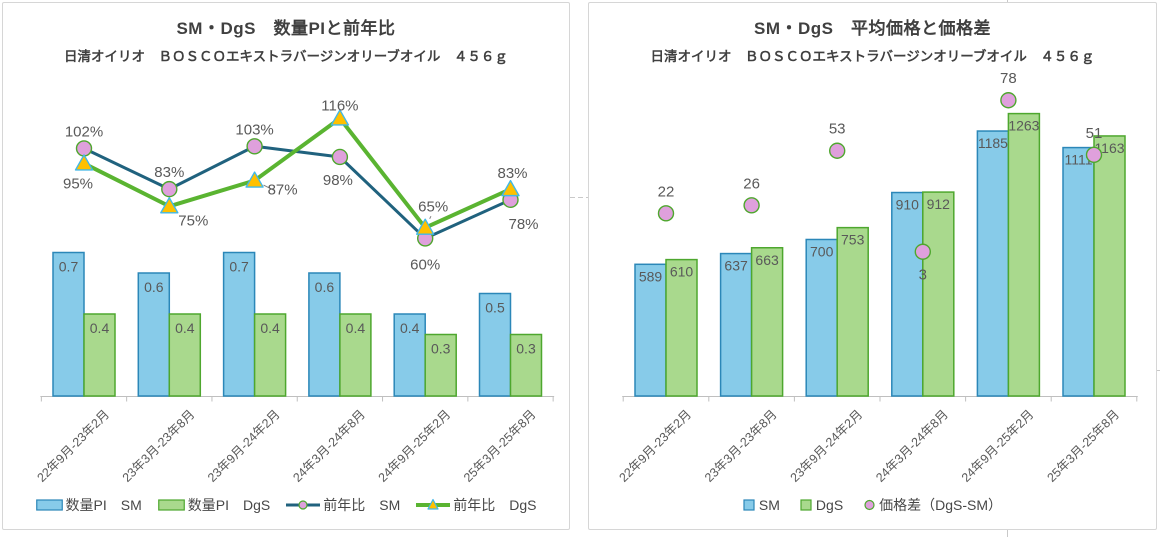  Describe the element at coordinates (512, 173) in the screenshot. I see `line-label-dgs-6: 83%` at that location.